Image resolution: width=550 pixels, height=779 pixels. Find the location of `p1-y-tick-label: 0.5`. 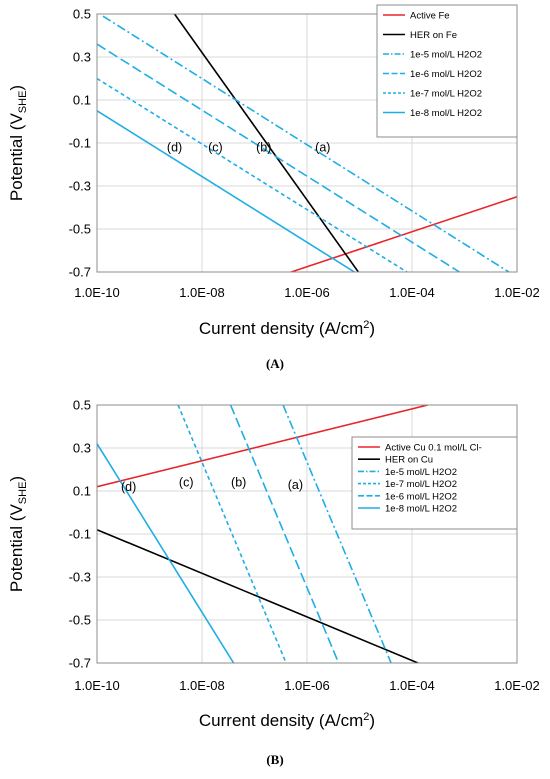

p1-y-tick-label: 0.5 is located at coordinates (82, 14).